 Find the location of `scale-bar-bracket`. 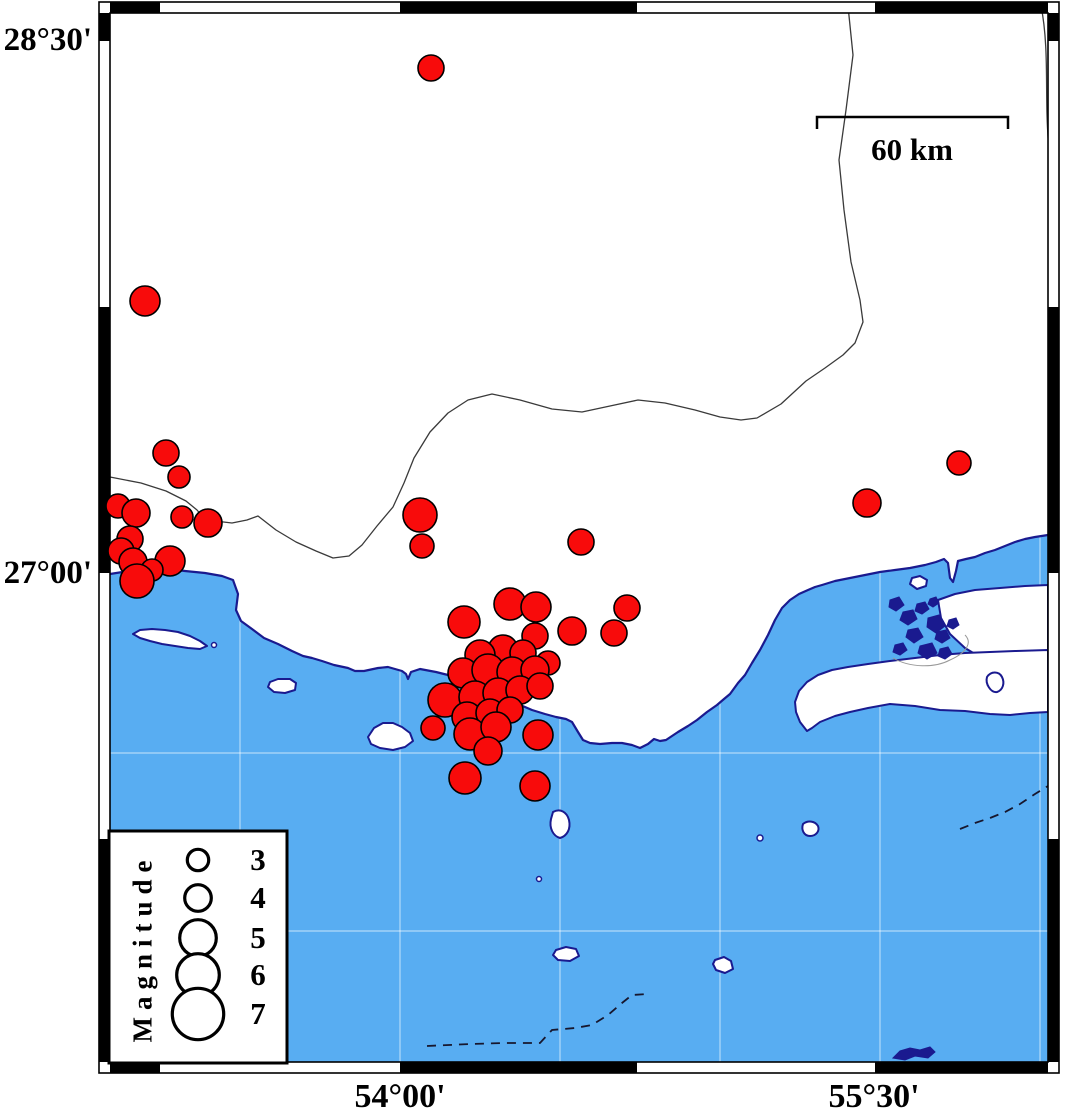

scale-bar-bracket is located at coordinates (912, 122).